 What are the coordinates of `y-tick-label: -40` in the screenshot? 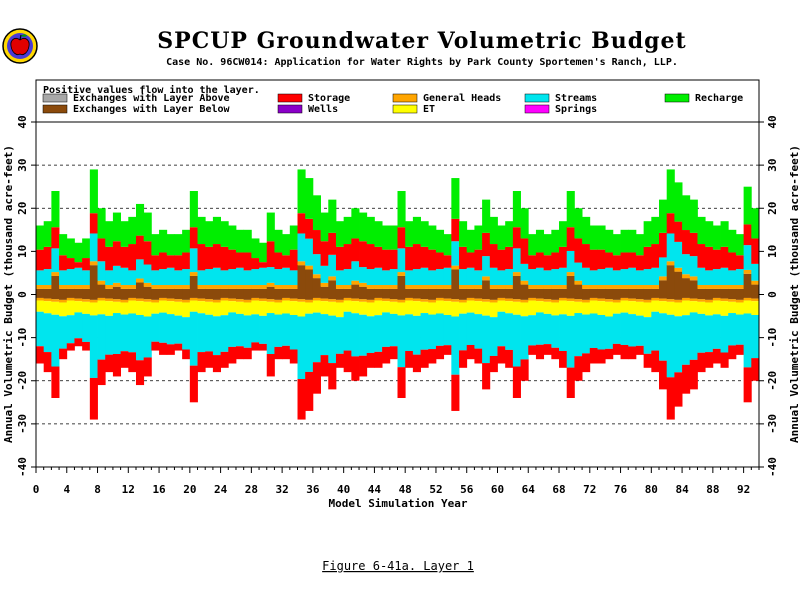 It's located at (772, 467).